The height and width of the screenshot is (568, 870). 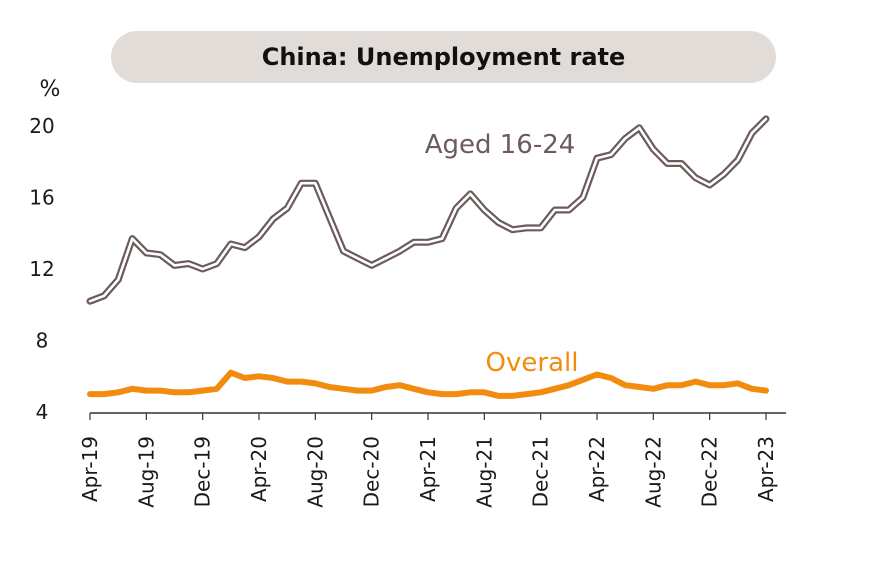 What do you see at coordinates (502, 254) in the screenshot?
I see `series-labels: Aged 16-24 Overall` at bounding box center [502, 254].